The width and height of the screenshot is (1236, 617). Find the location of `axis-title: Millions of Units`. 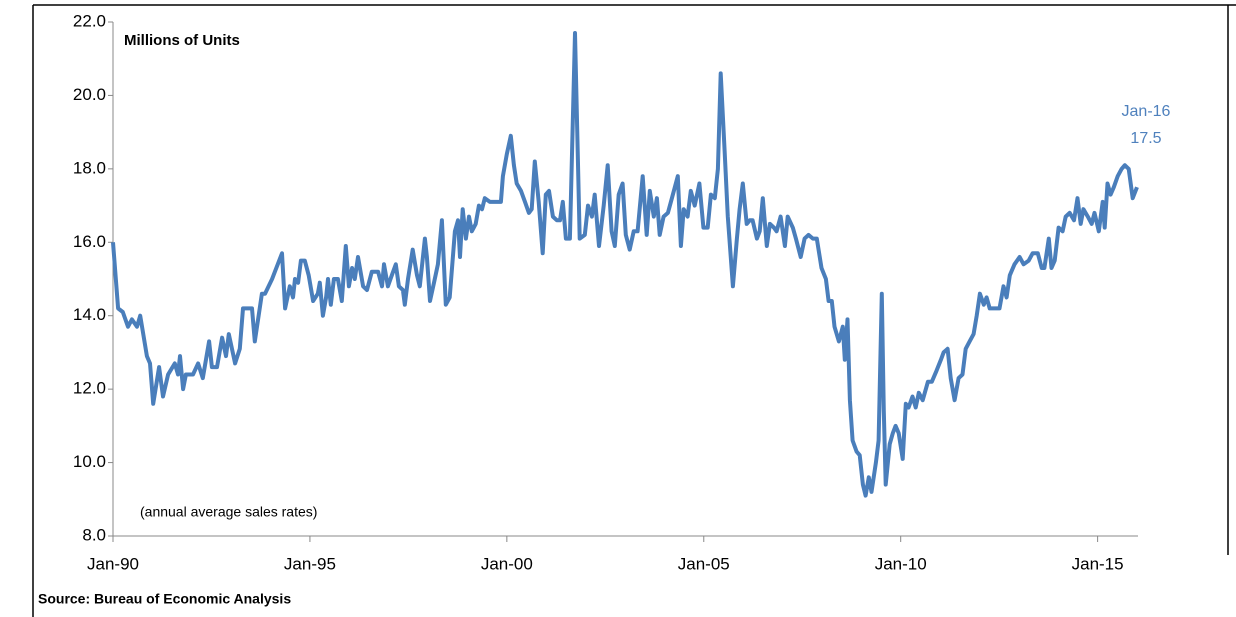

axis-title: Millions of Units is located at coordinates (182, 40).